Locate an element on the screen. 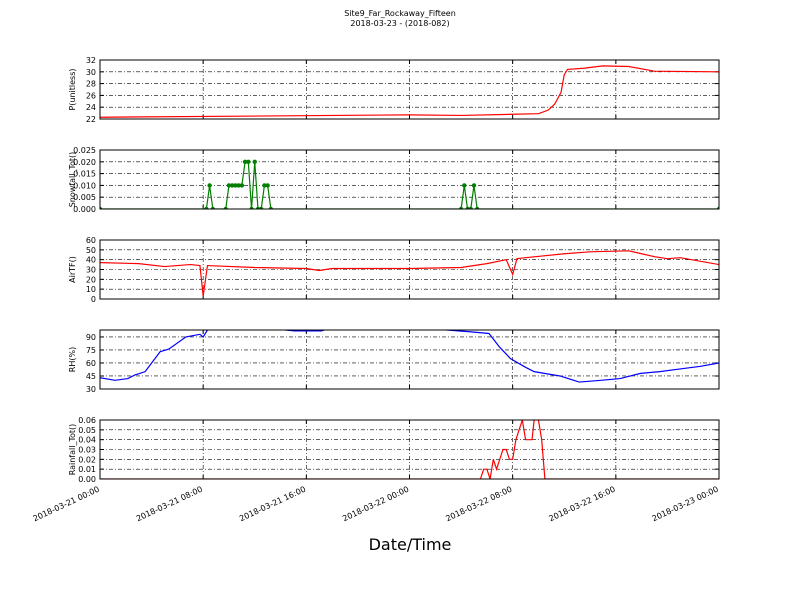 The height and width of the screenshot is (600, 800). y-tick-label: 20 is located at coordinates (91, 279).